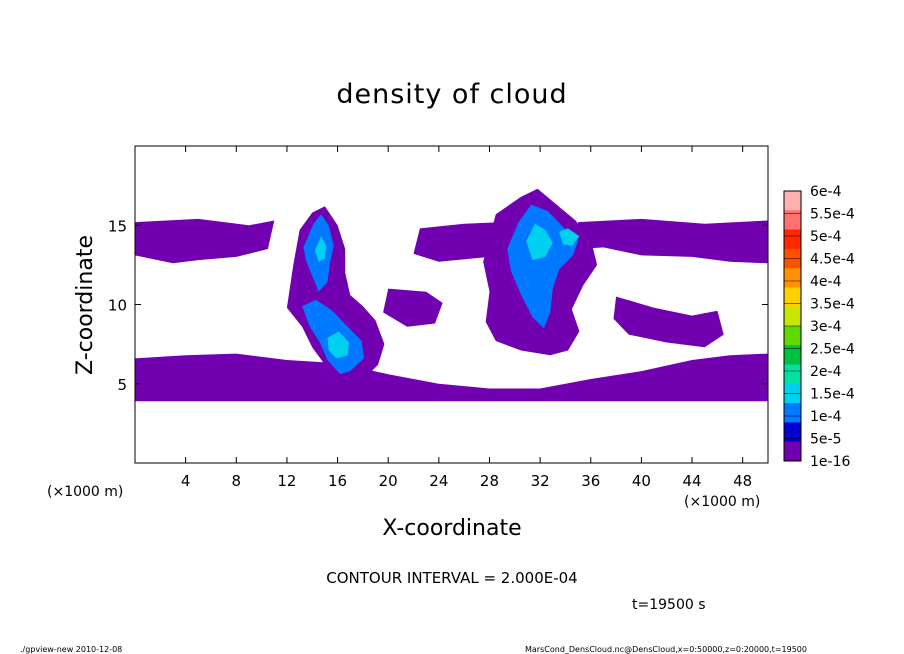 This screenshot has width=904, height=654. I want to click on colorbar-label: 1.5e-4, so click(832, 395).